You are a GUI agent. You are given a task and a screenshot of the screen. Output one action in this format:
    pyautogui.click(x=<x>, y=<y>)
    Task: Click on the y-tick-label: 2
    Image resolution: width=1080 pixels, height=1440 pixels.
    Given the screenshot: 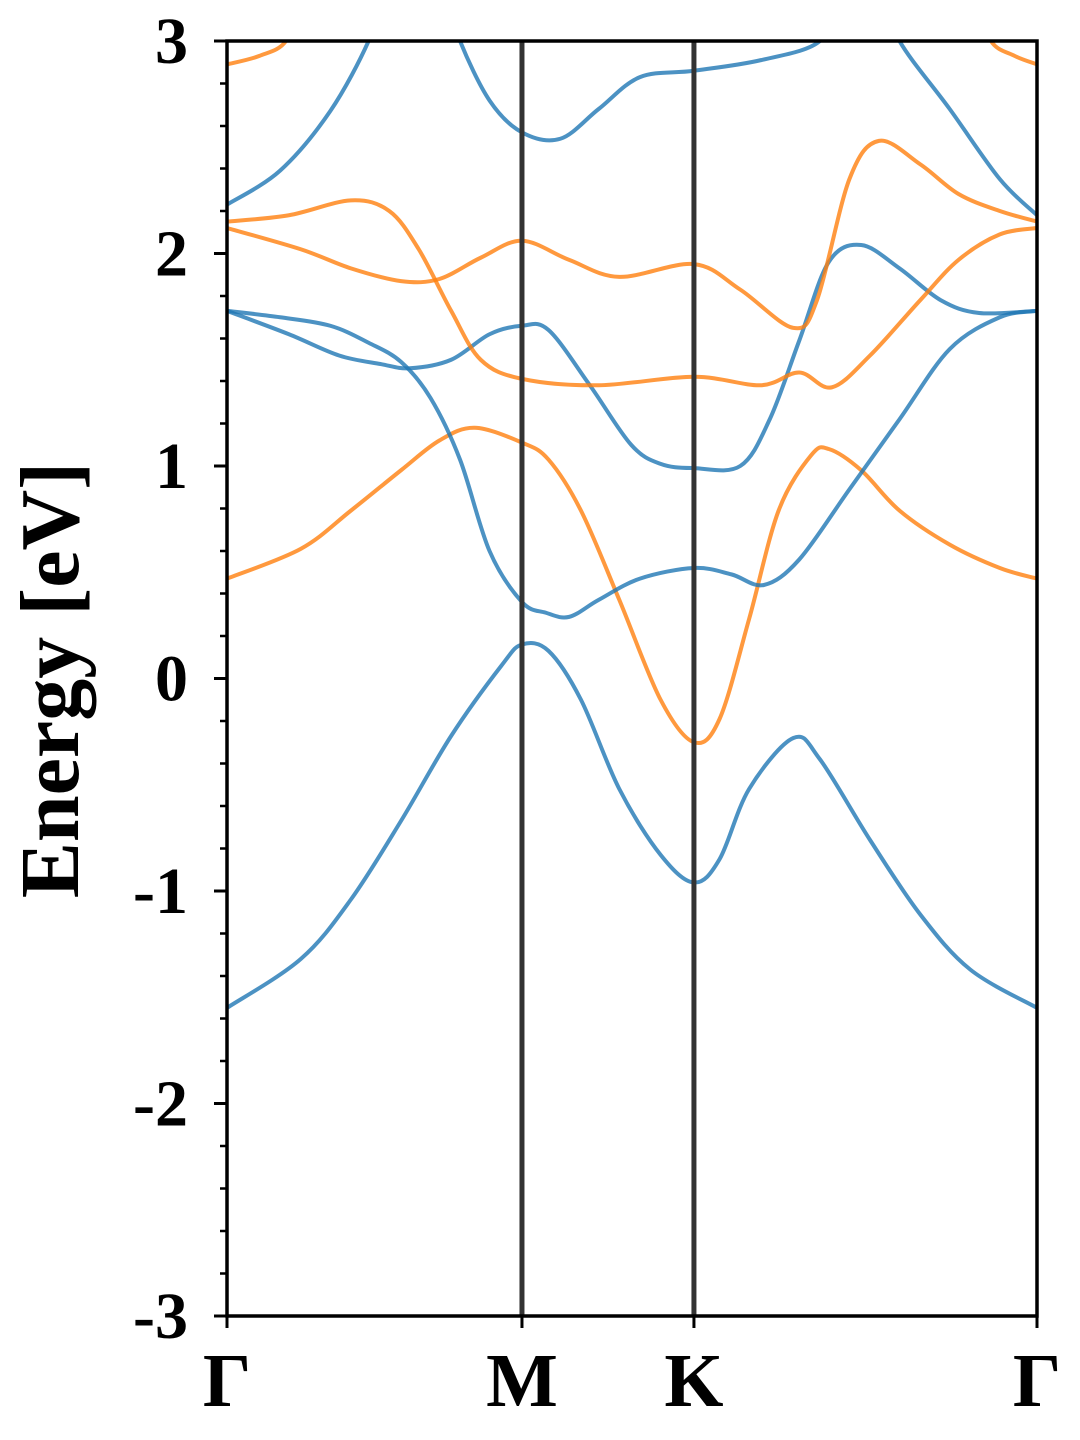 What is the action you would take?
    pyautogui.click(x=171, y=254)
    